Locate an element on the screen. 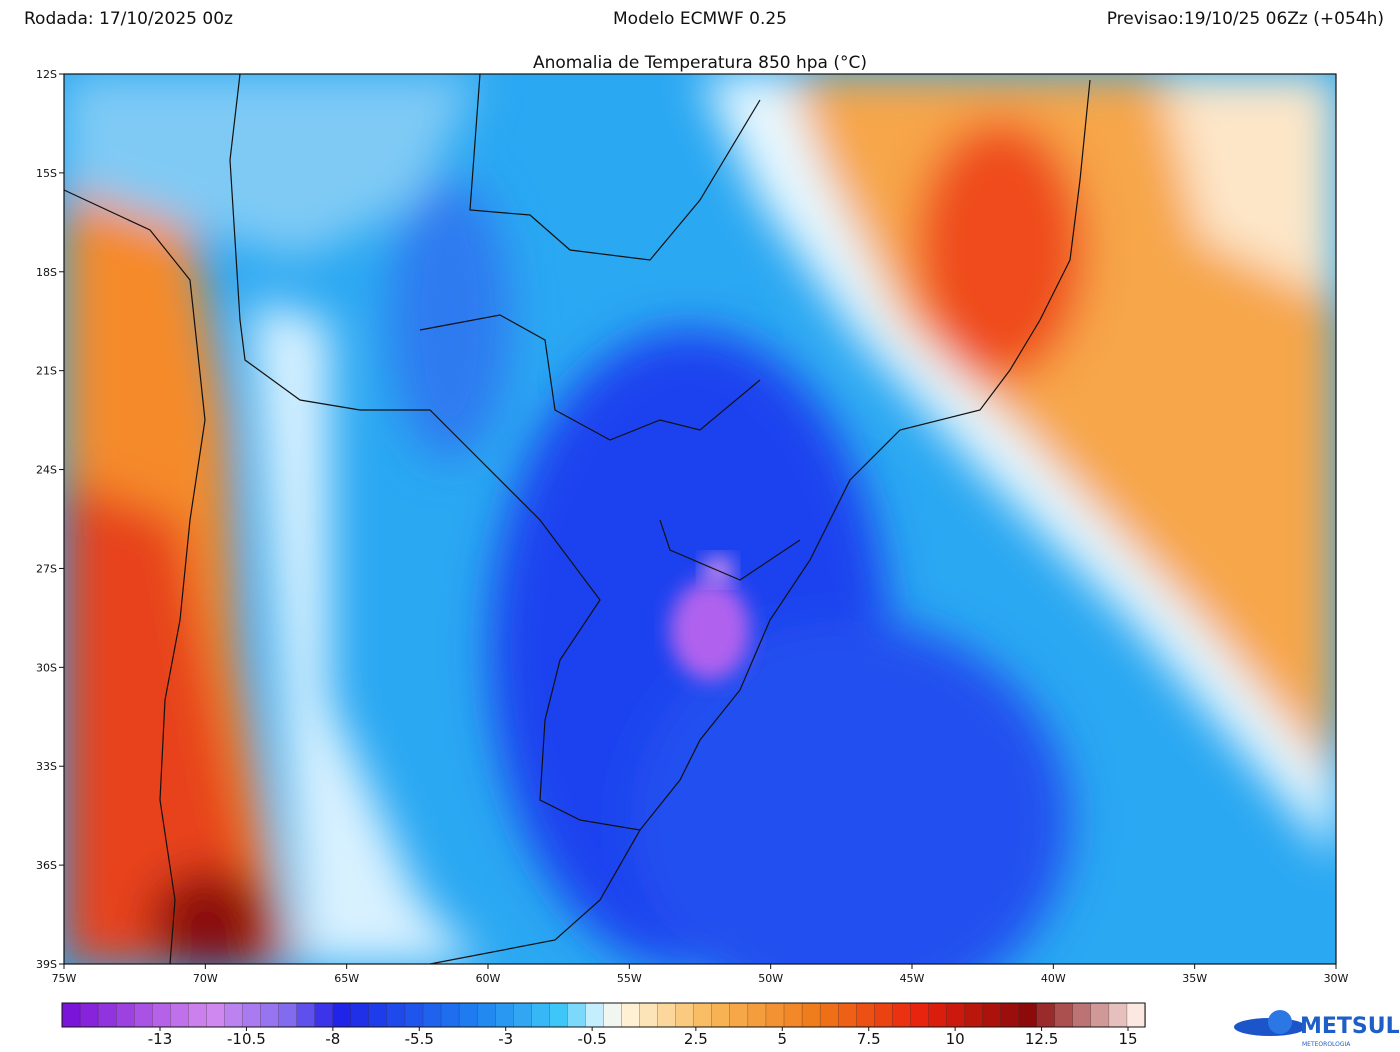 The image size is (1400, 1052). logo: METSUL METEOROLOGIA is located at coordinates (1317, 1029).